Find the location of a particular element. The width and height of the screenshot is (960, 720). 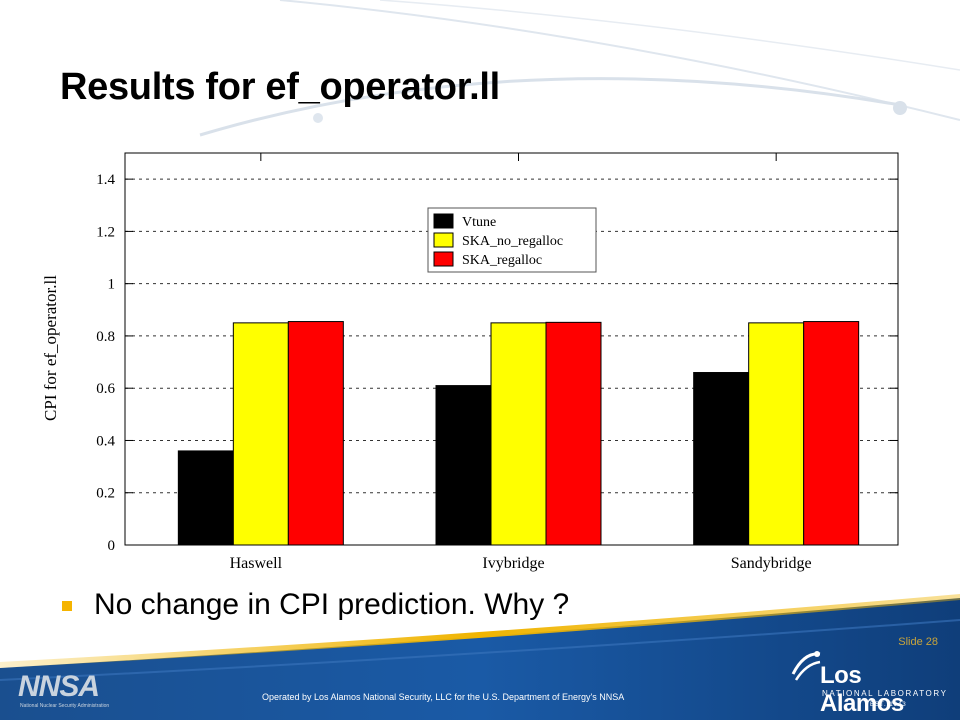

bullet-text: No change in CPI prediction. Why ? is located at coordinates (332, 604).